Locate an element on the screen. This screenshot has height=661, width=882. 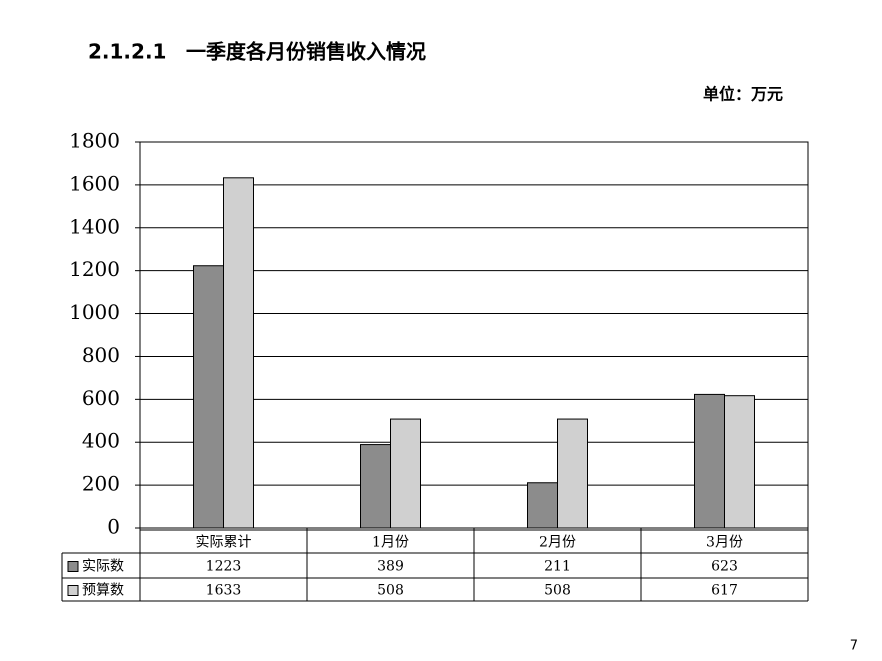
y-tick-label: 400 is located at coordinates (101, 441).